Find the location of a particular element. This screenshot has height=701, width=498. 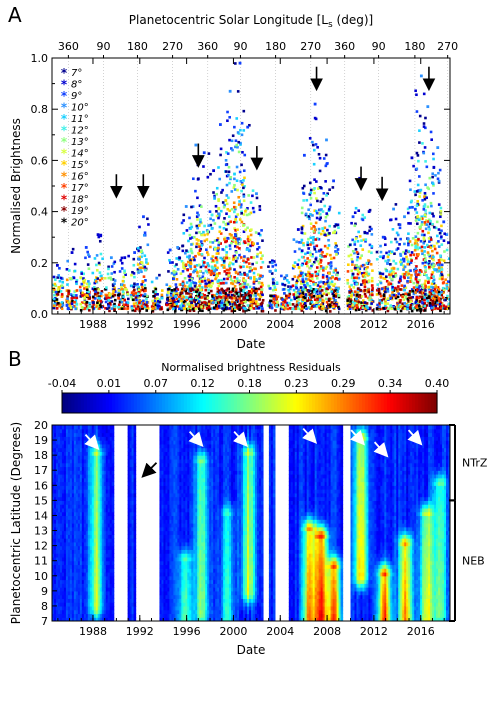

legend-marker: * is located at coordinates (64, 119).